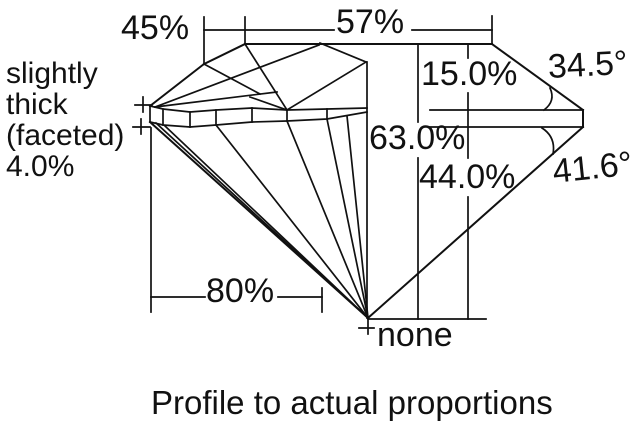 The width and height of the screenshot is (640, 430). I want to click on lower-girdle-label: 80%, so click(240, 291).